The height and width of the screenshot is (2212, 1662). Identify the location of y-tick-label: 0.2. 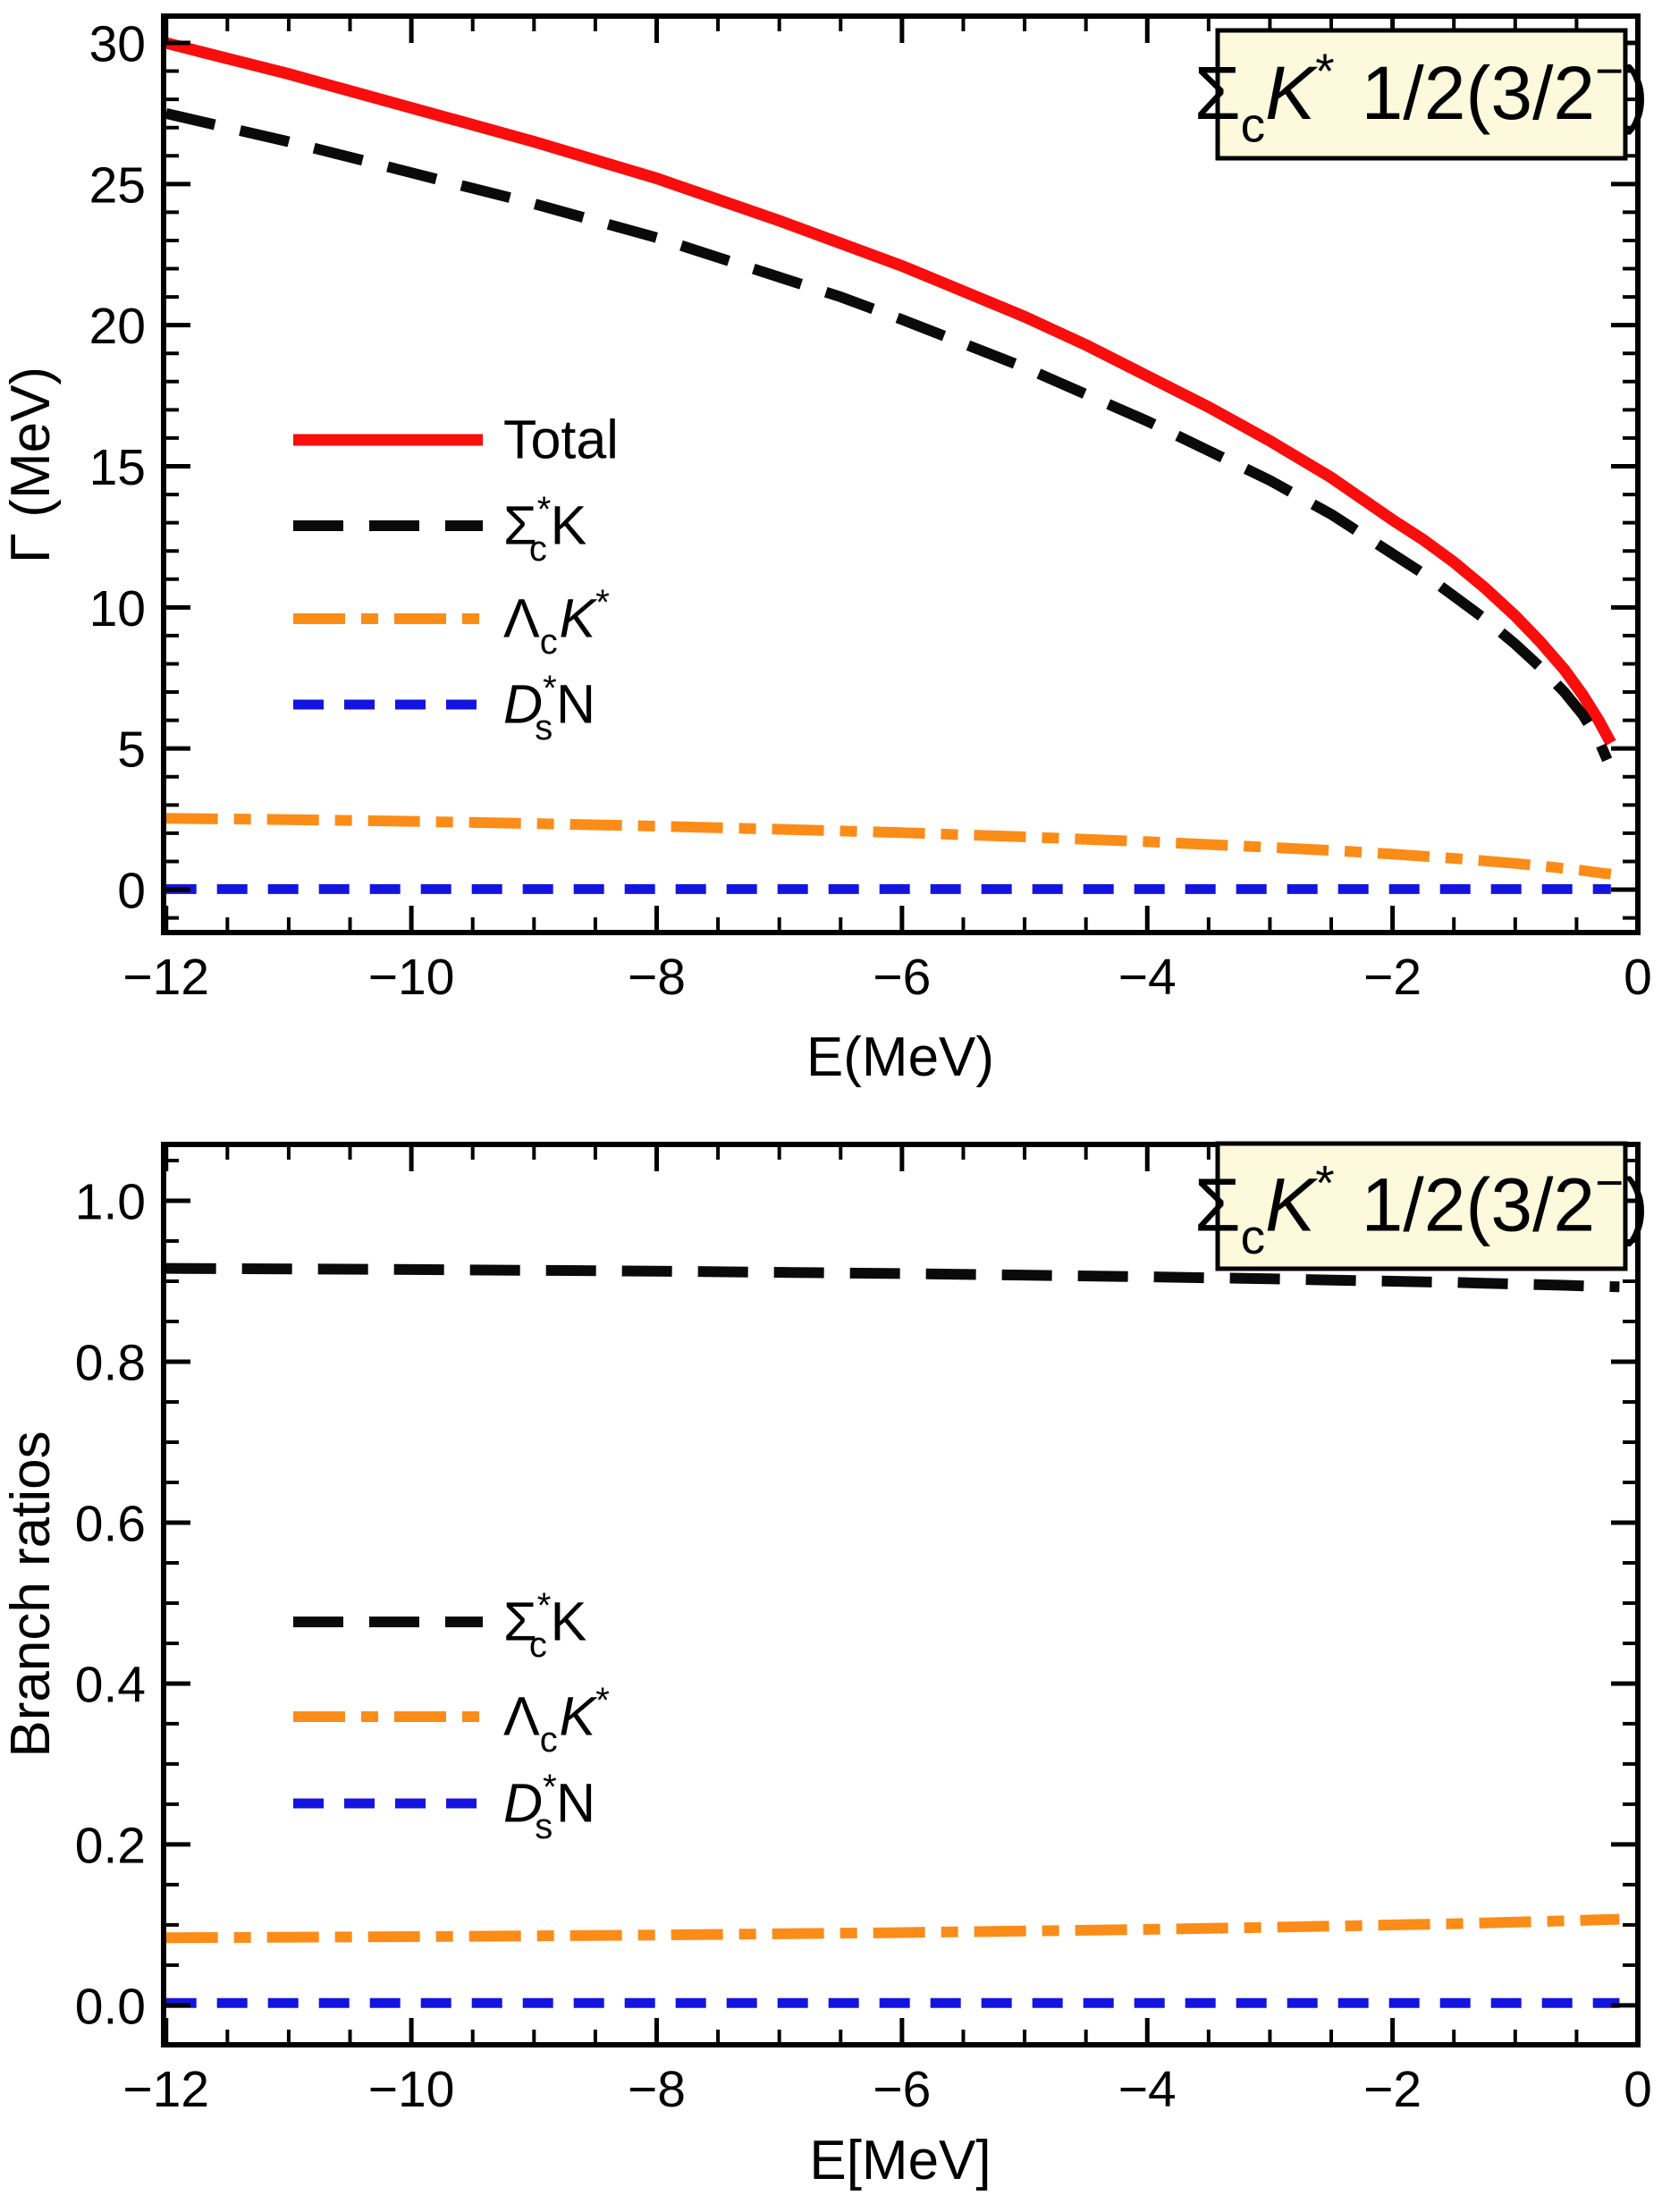
(110, 1845).